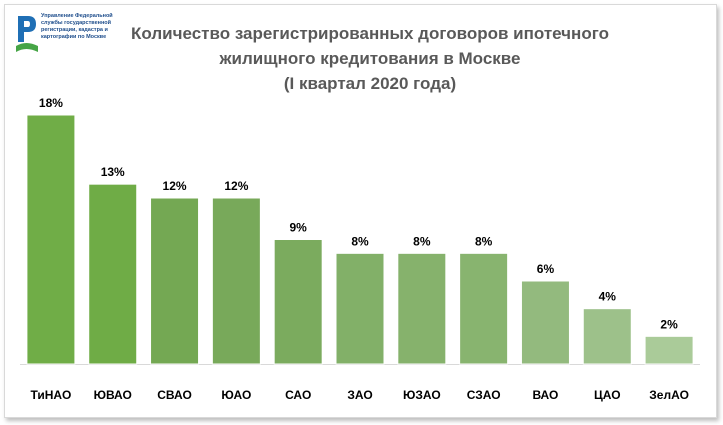 Image resolution: width=723 pixels, height=425 pixels. What do you see at coordinates (484, 241) in the screenshot?
I see `data-label-7: 8%` at bounding box center [484, 241].